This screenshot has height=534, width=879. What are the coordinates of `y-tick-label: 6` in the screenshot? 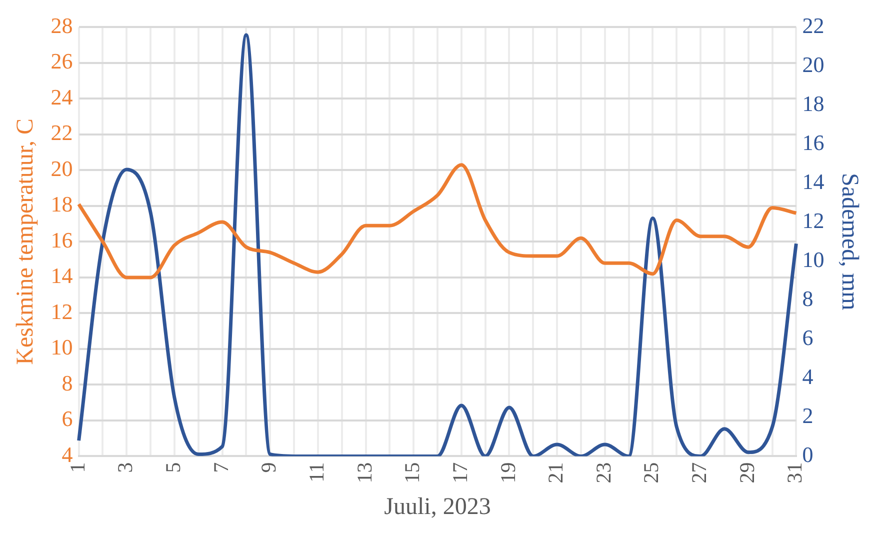 It's located at (67, 419).